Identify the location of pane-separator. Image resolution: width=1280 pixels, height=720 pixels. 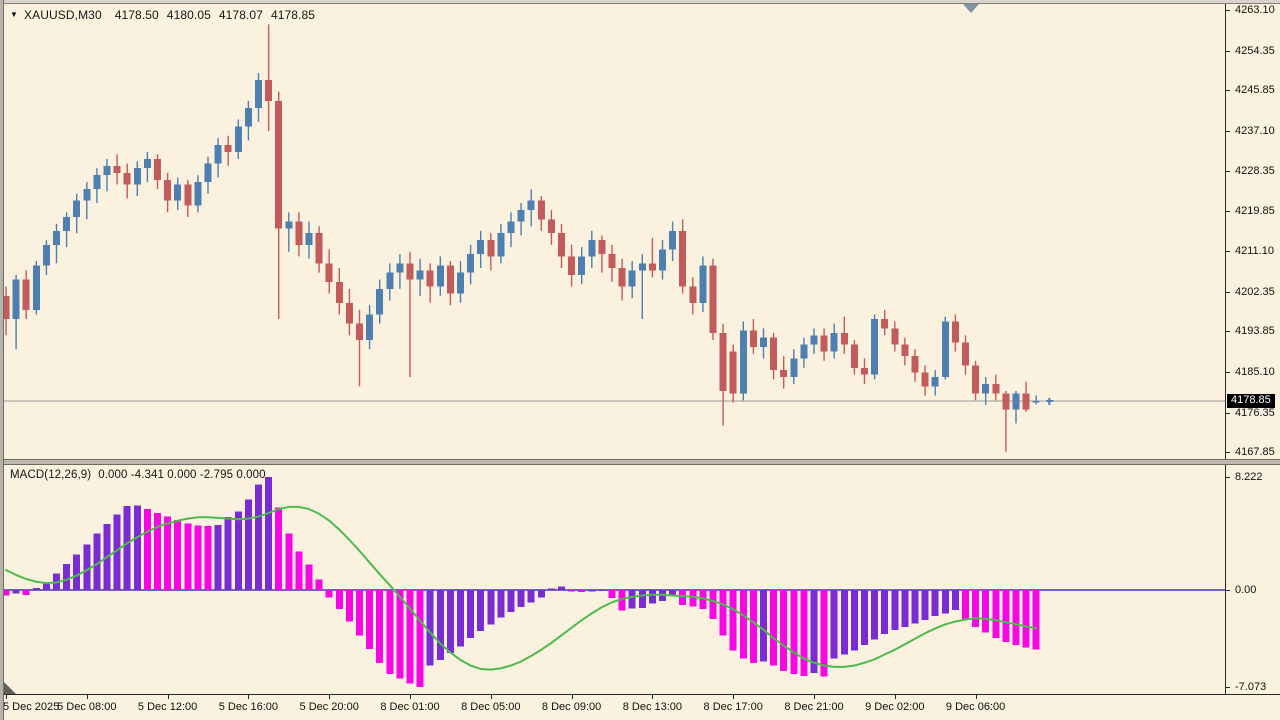
(640, 462).